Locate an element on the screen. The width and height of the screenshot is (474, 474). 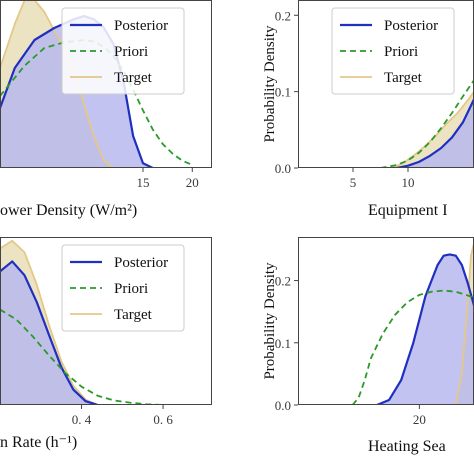
x-tick-label: 10 is located at coordinates (408, 182).